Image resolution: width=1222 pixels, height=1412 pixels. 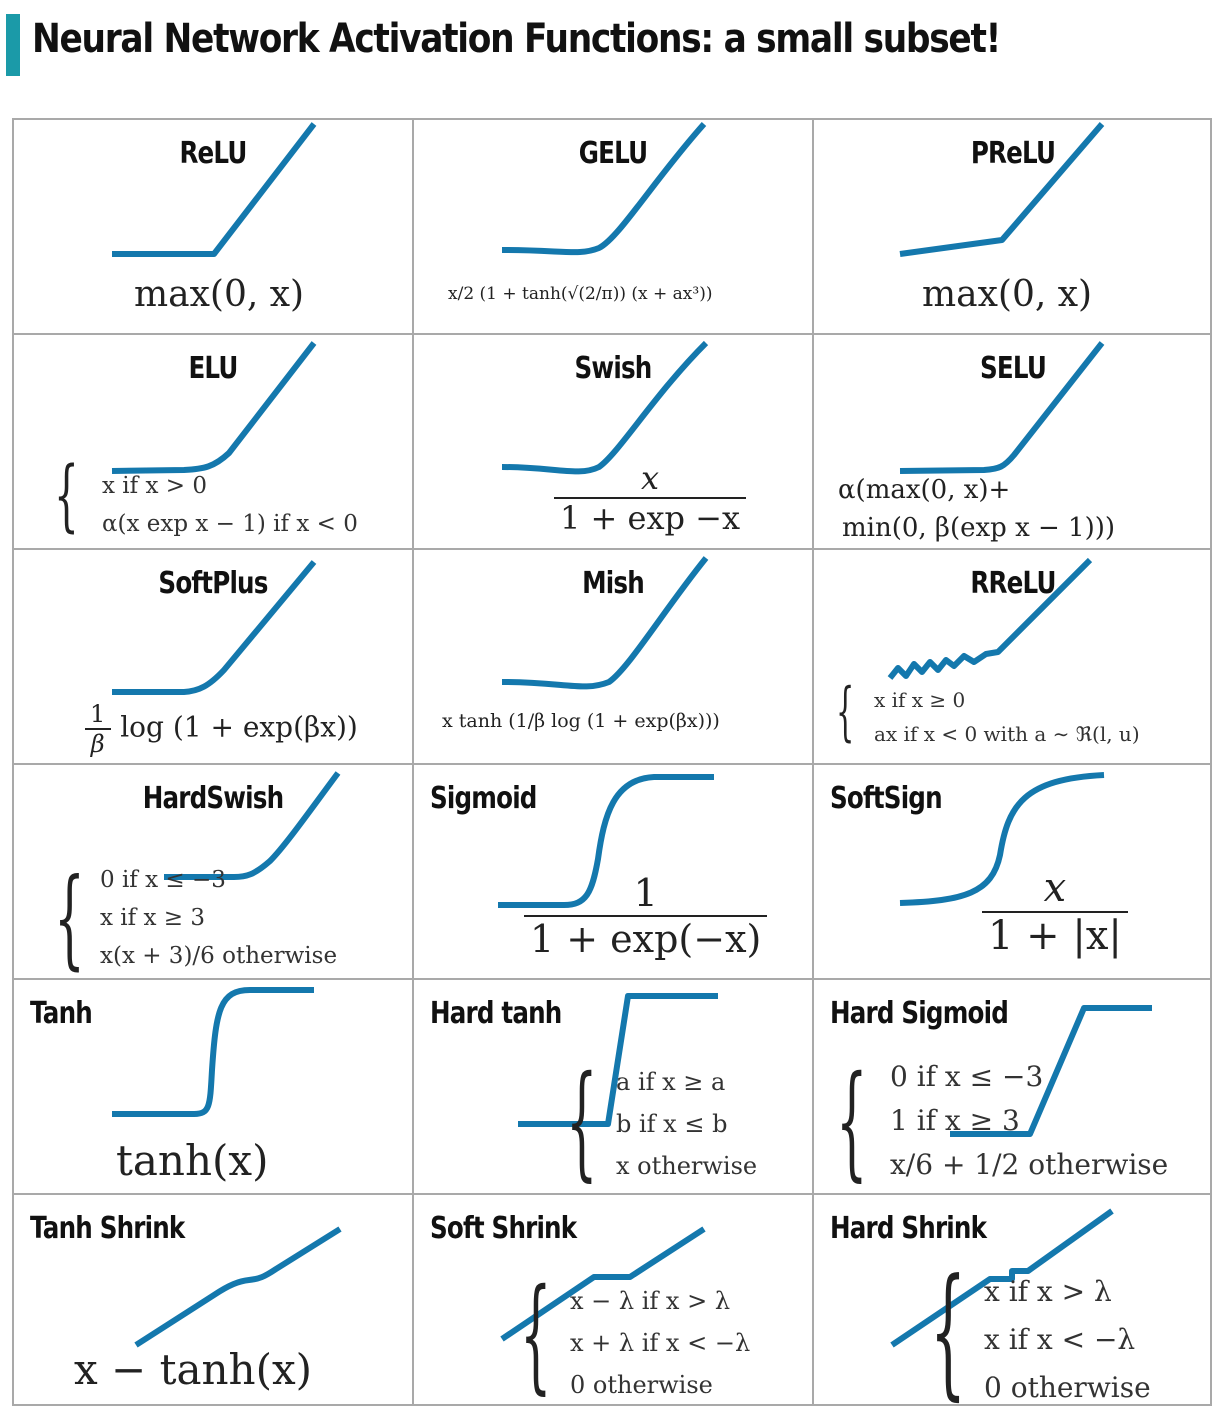 What do you see at coordinates (641, 1385) in the screenshot?
I see `softshrink-case: 0 otherwise` at bounding box center [641, 1385].